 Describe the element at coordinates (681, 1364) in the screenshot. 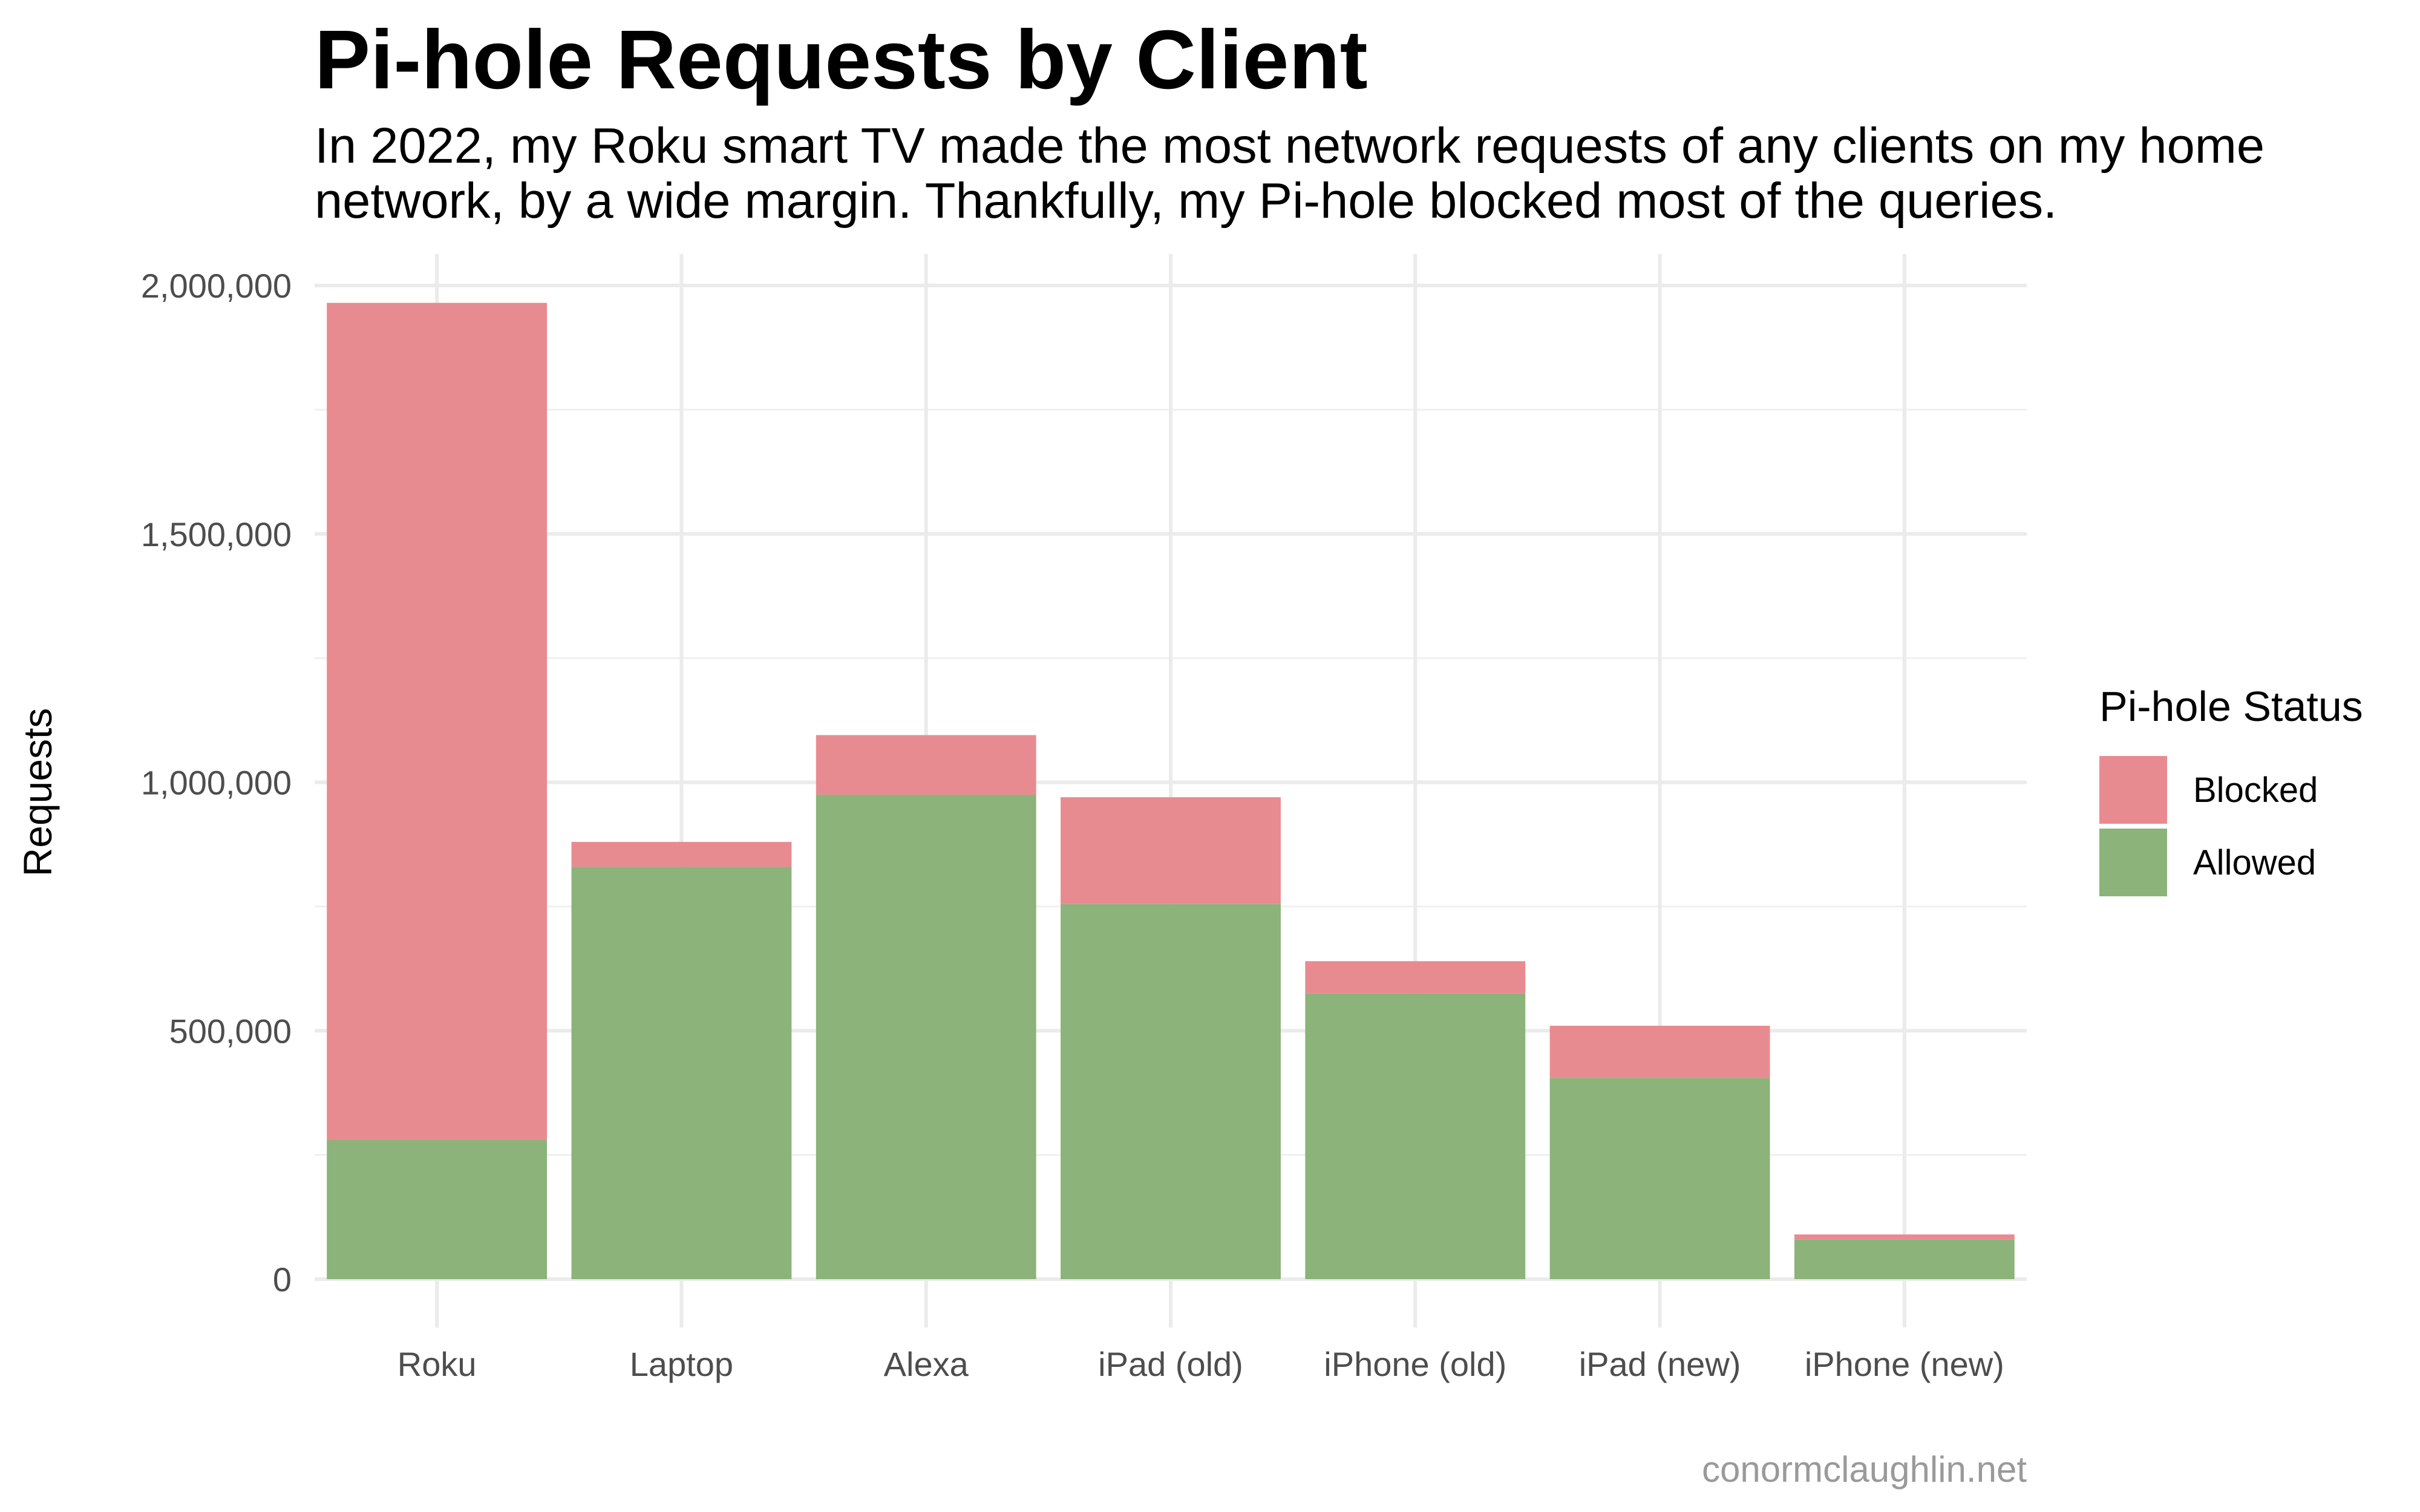

I see `x-tick-label: Laptop` at that location.